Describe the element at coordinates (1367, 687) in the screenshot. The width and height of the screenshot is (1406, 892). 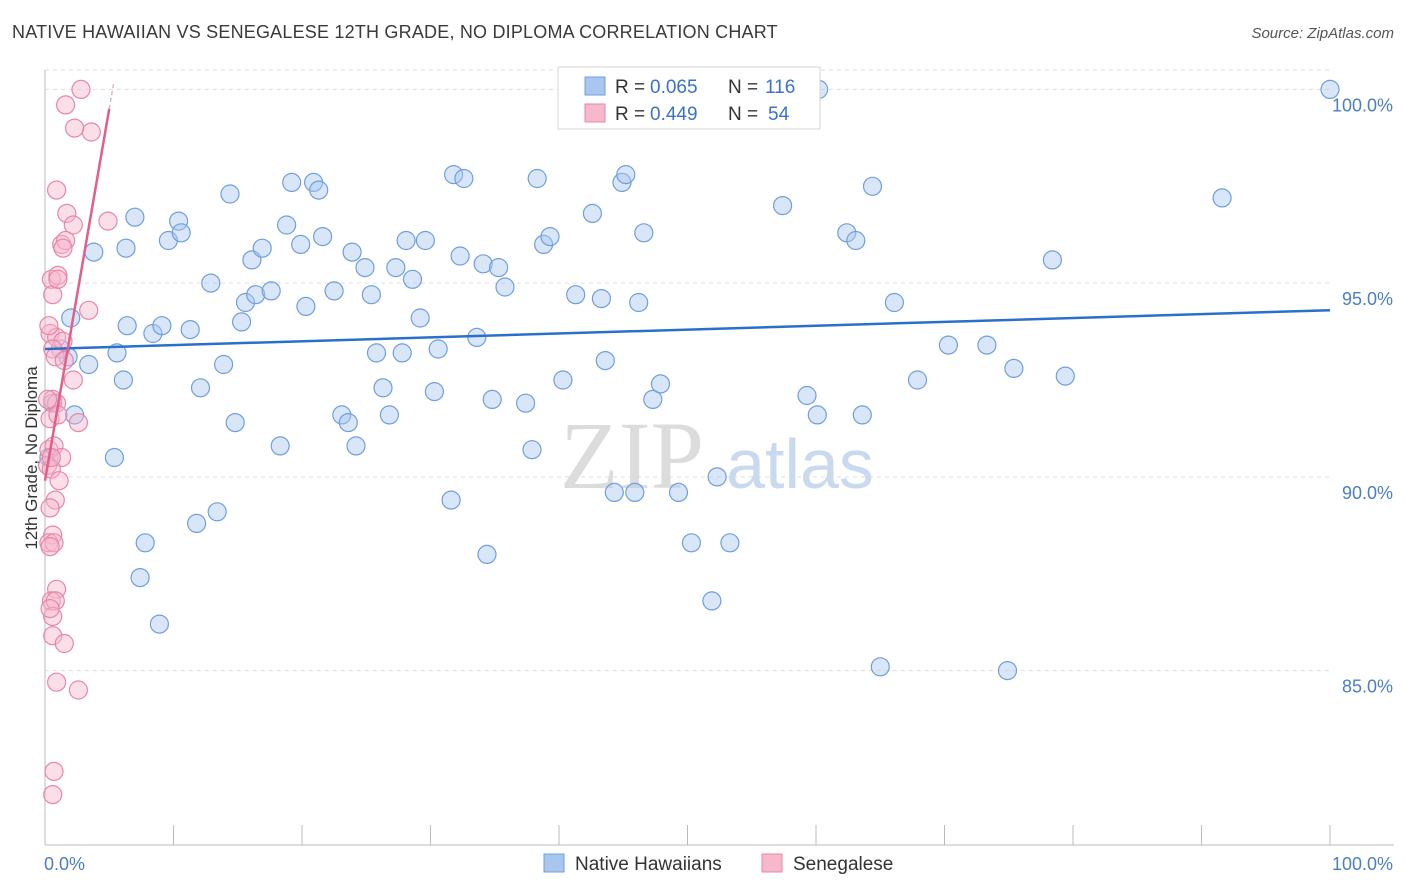
I see `y-tick-label-0: 85.0%` at that location.